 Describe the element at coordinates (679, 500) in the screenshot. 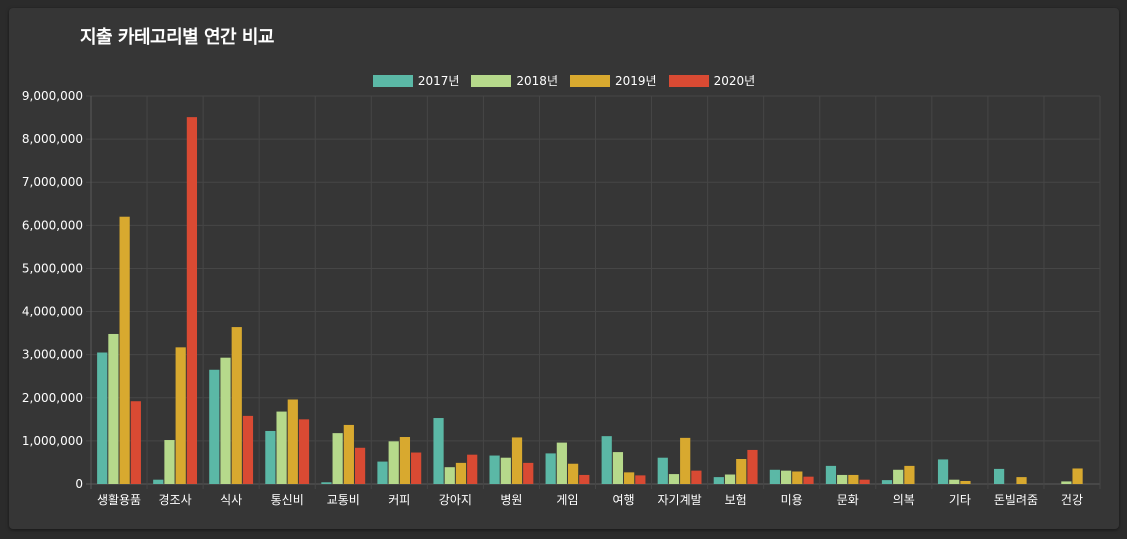

I see `x-tick-label: 자기계발` at that location.